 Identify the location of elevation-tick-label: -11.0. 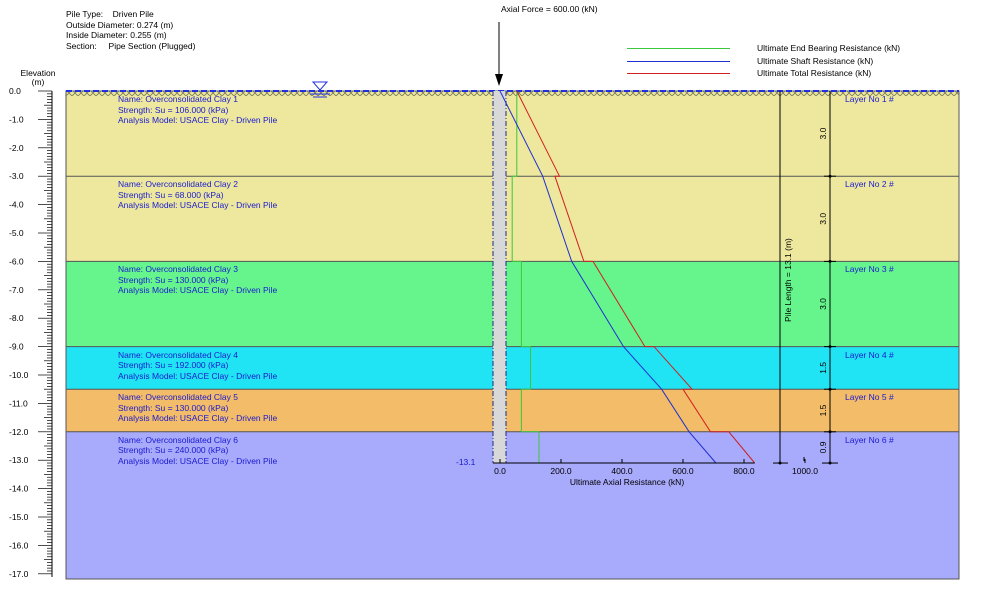
(18, 403).